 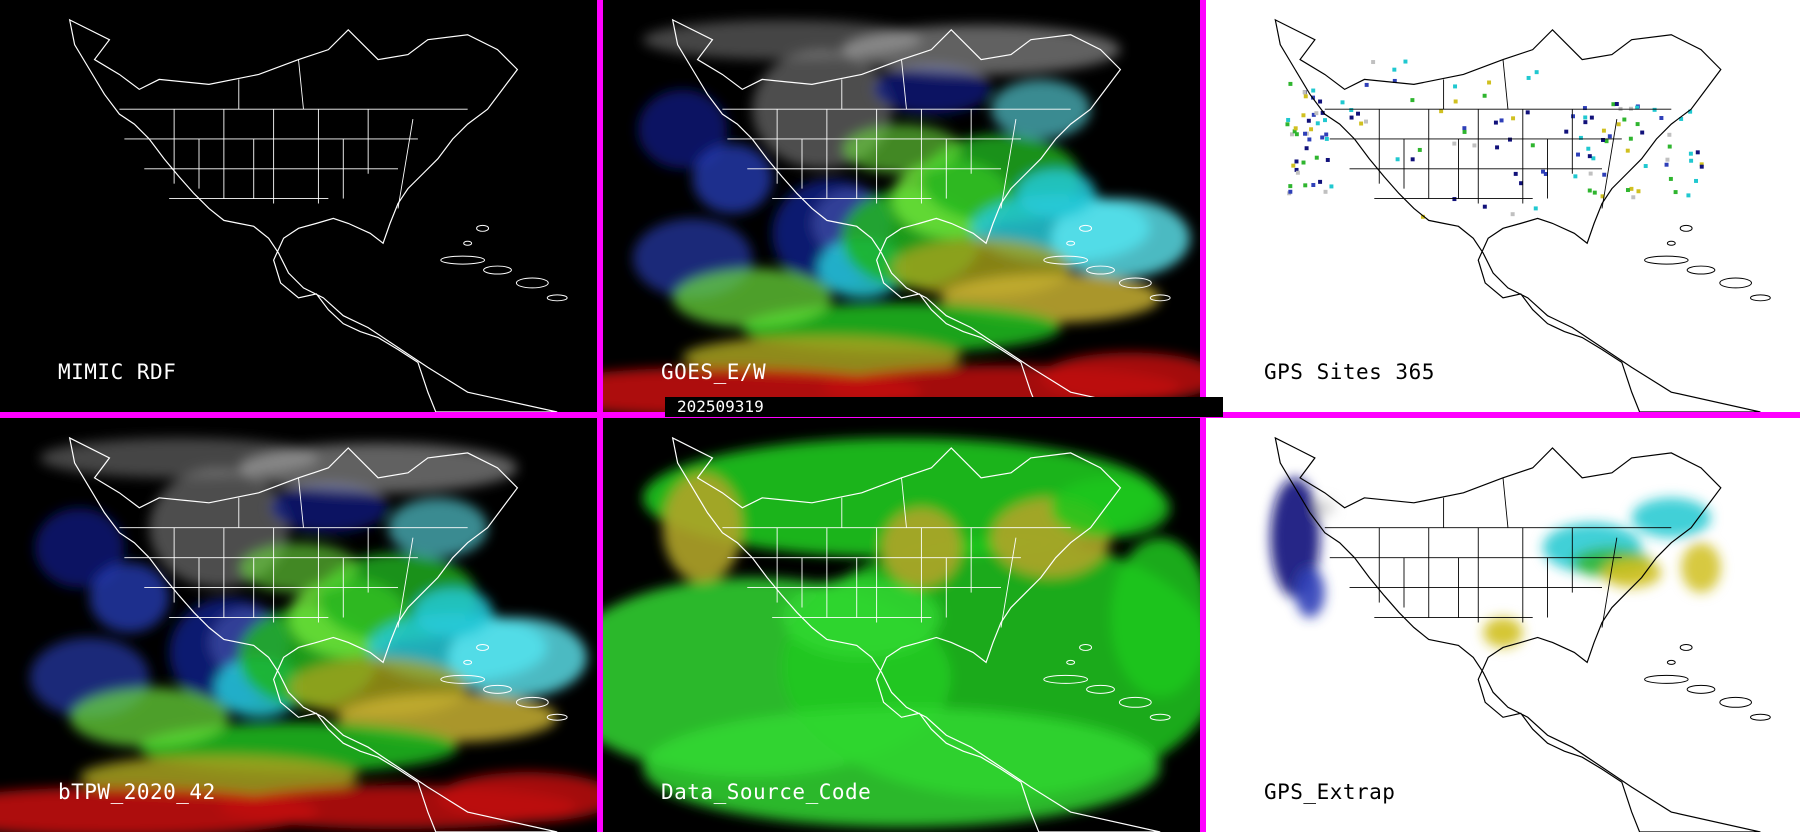 What do you see at coordinates (766, 792) in the screenshot?
I see `panel-label: Data_Source_Code` at bounding box center [766, 792].